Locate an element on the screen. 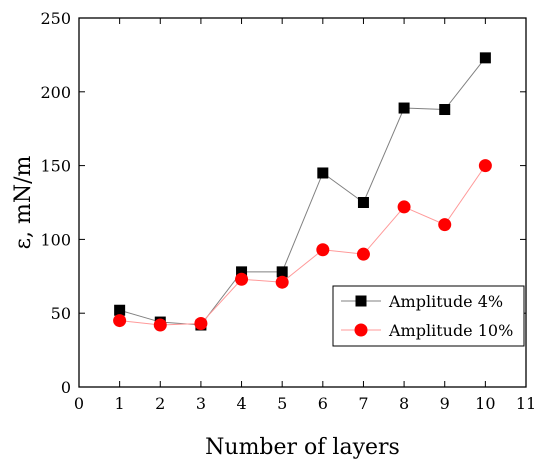 Image resolution: width=550 pixels, height=470 pixels. x-tick-label: 0 is located at coordinates (79, 403).